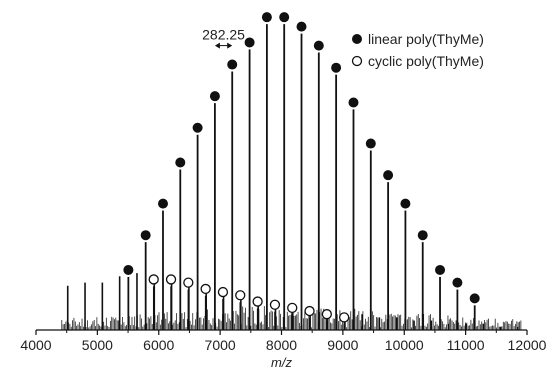  Describe the element at coordinates (35, 345) in the screenshot. I see `x-tick-label: 4000` at that location.